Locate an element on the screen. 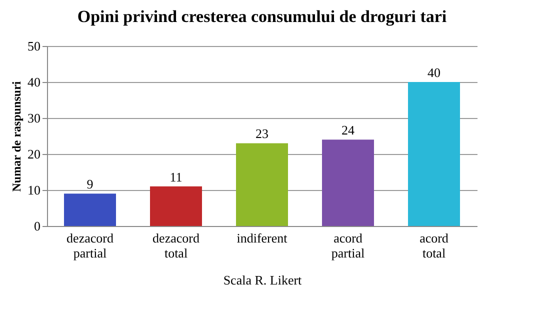  y-tick-label: 10 is located at coordinates (34, 190).